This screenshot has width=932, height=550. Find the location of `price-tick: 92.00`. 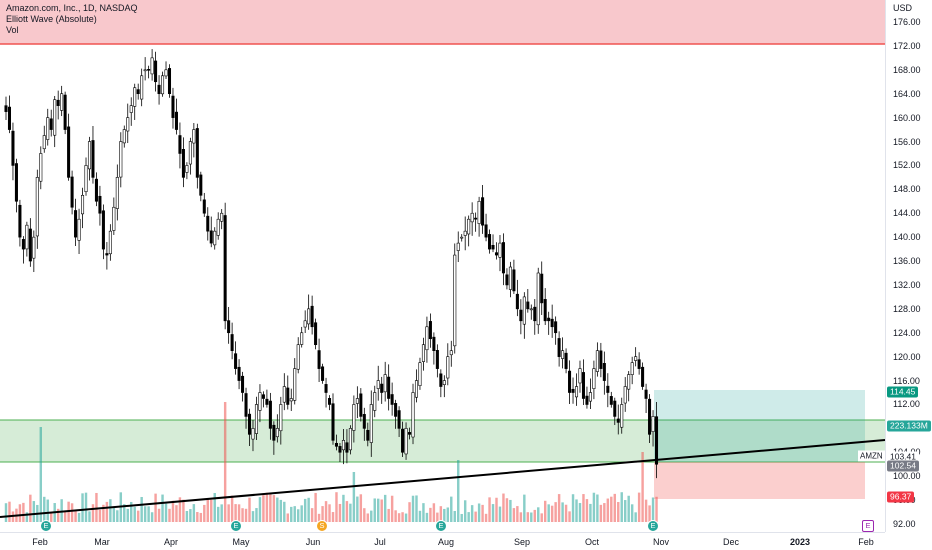

price-tick: 92.00 is located at coordinates (904, 524).